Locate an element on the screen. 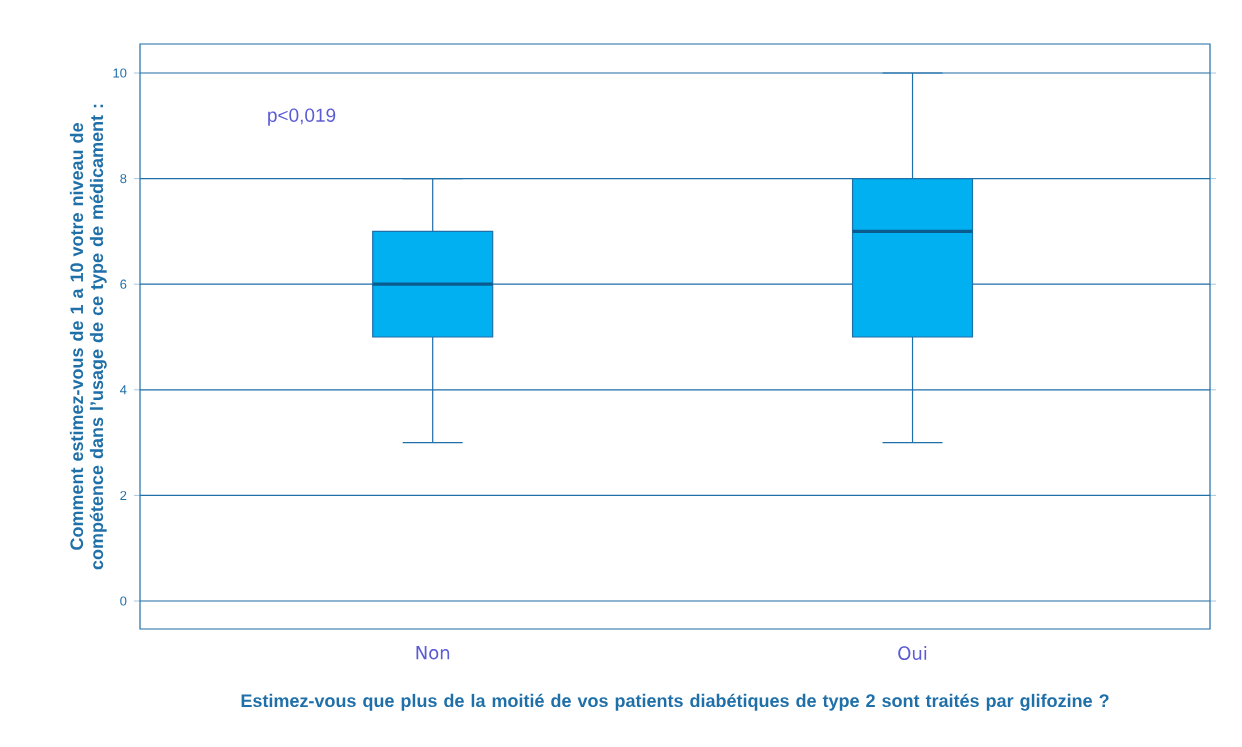 This screenshot has height=747, width=1242. y-axis-title: Comment estimez-vous de 1 a 10 votre niveau de compétence dans l’usage de ce type de médicament : is located at coordinates (88, 337).